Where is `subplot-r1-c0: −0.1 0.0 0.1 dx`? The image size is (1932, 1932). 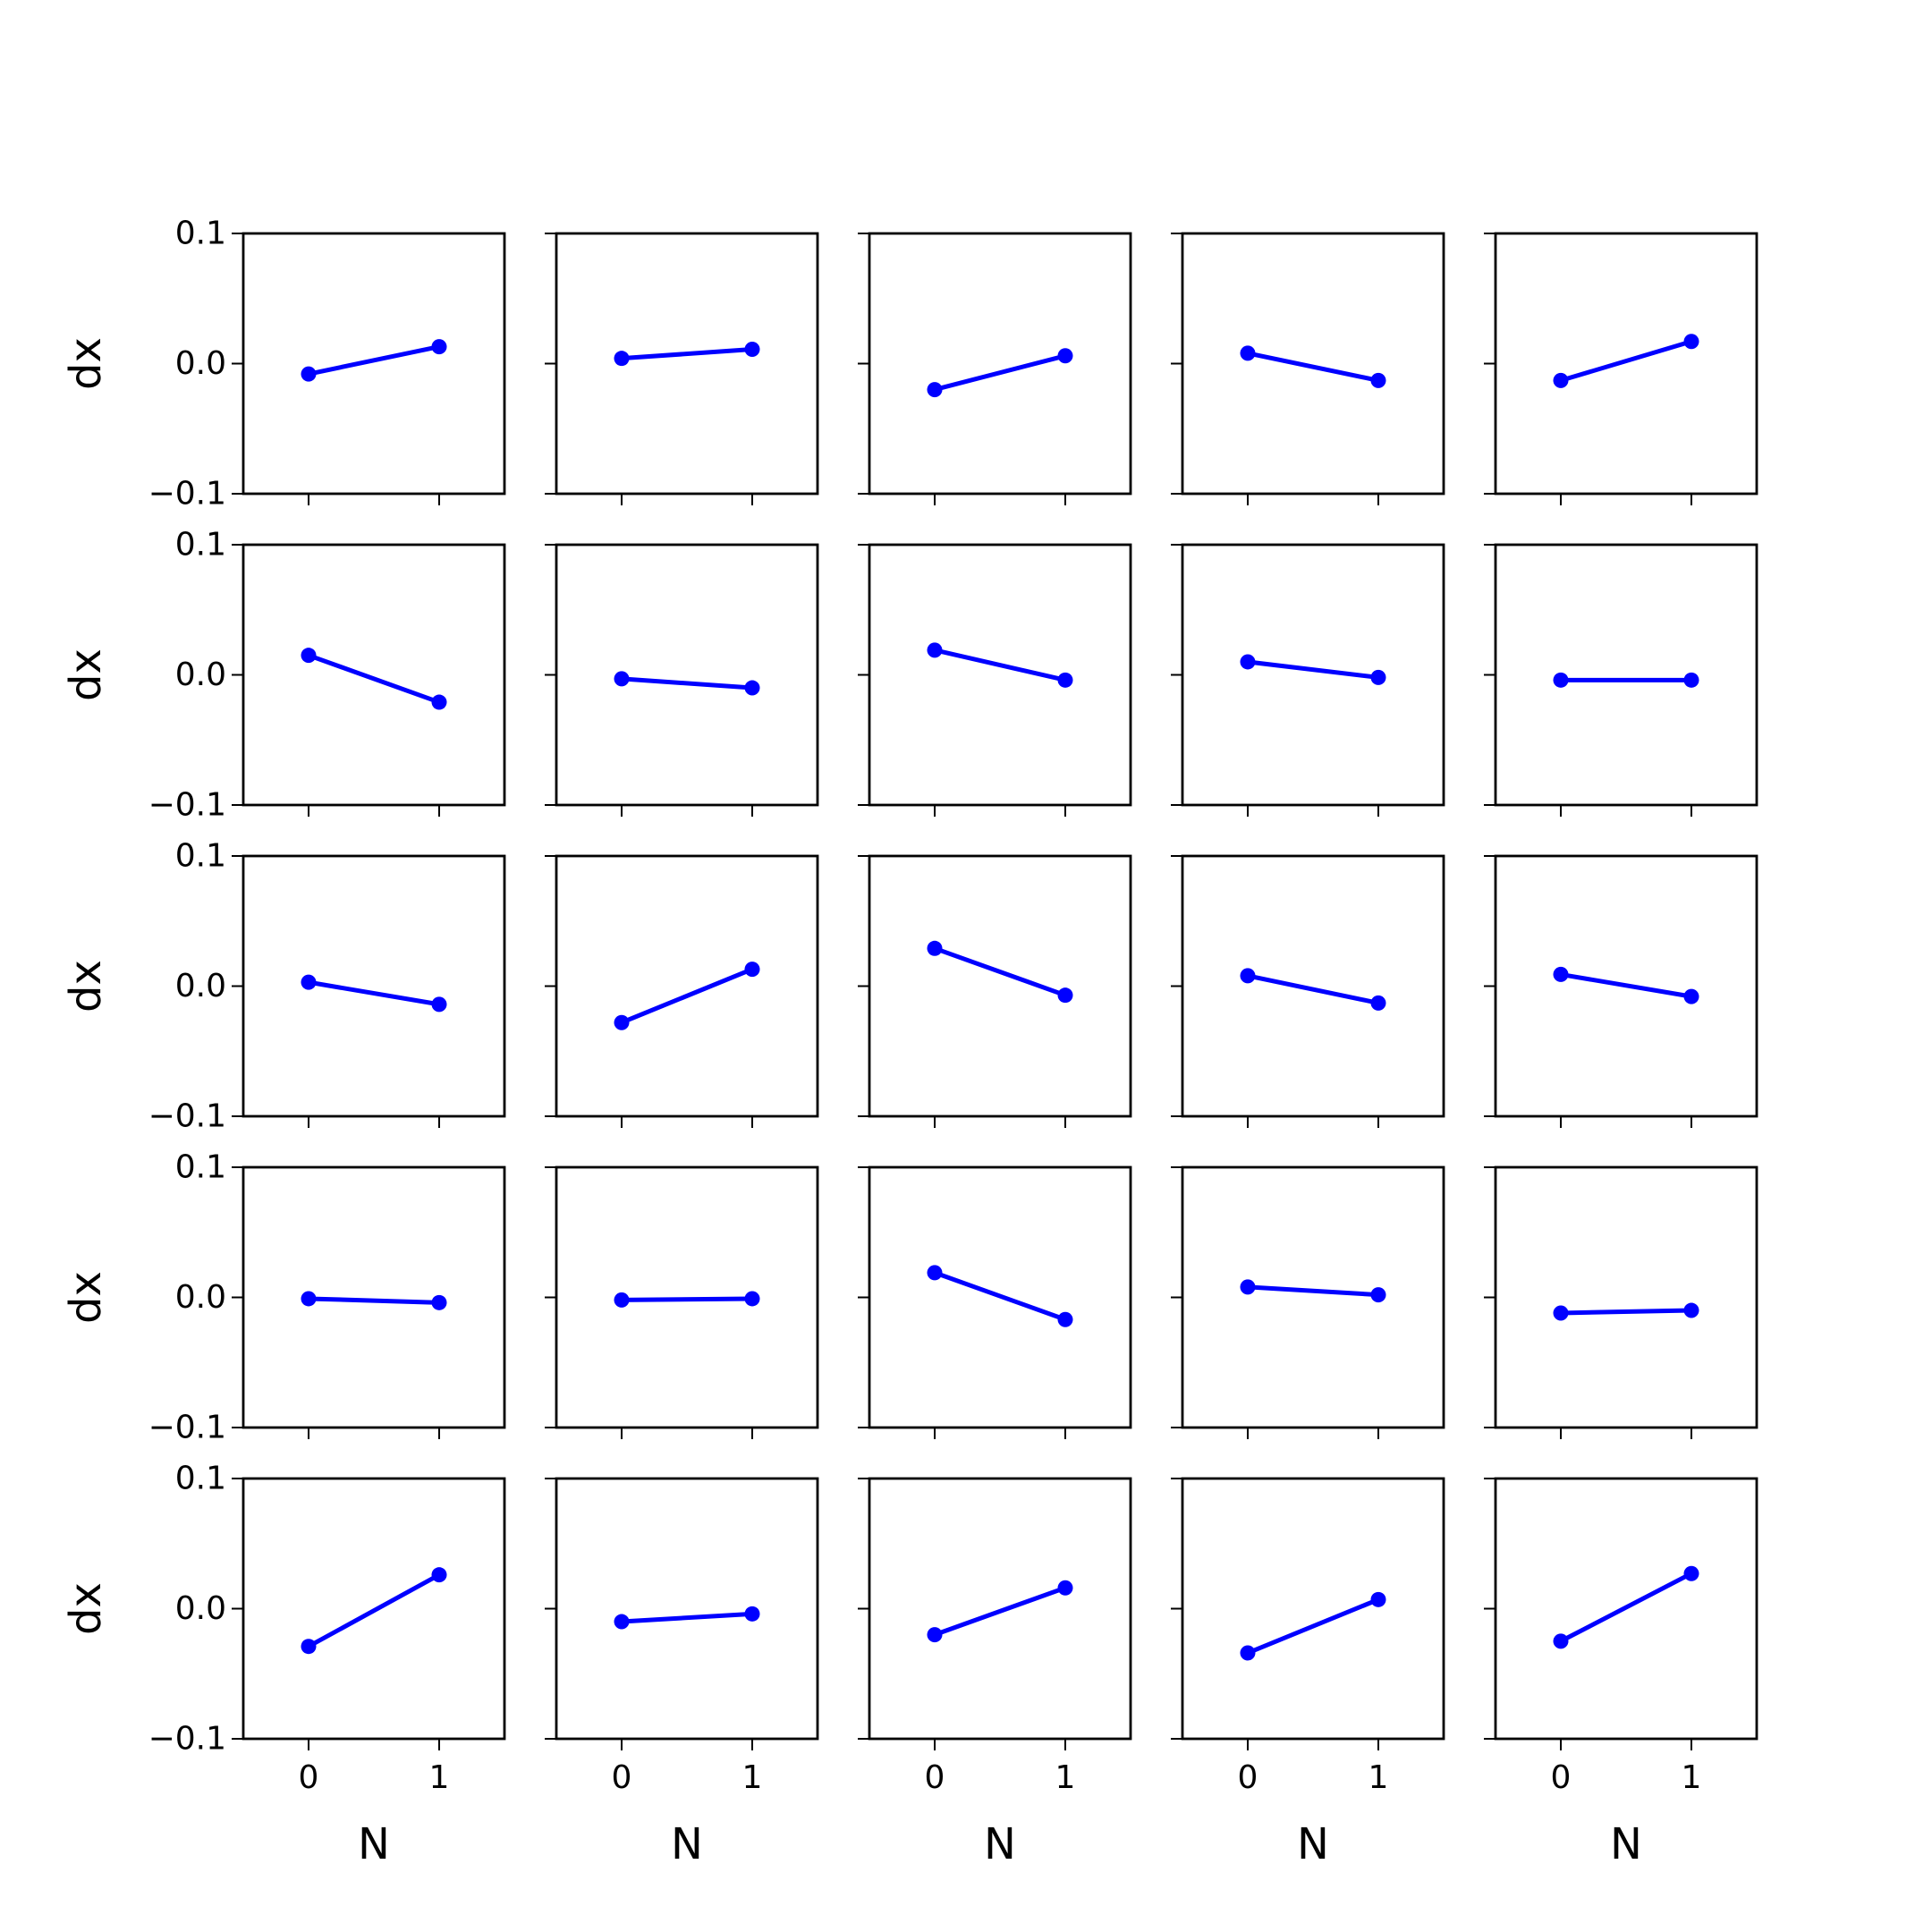 subplot-r1-c0: −0.1 0.0 0.1 dx is located at coordinates (283, 675).